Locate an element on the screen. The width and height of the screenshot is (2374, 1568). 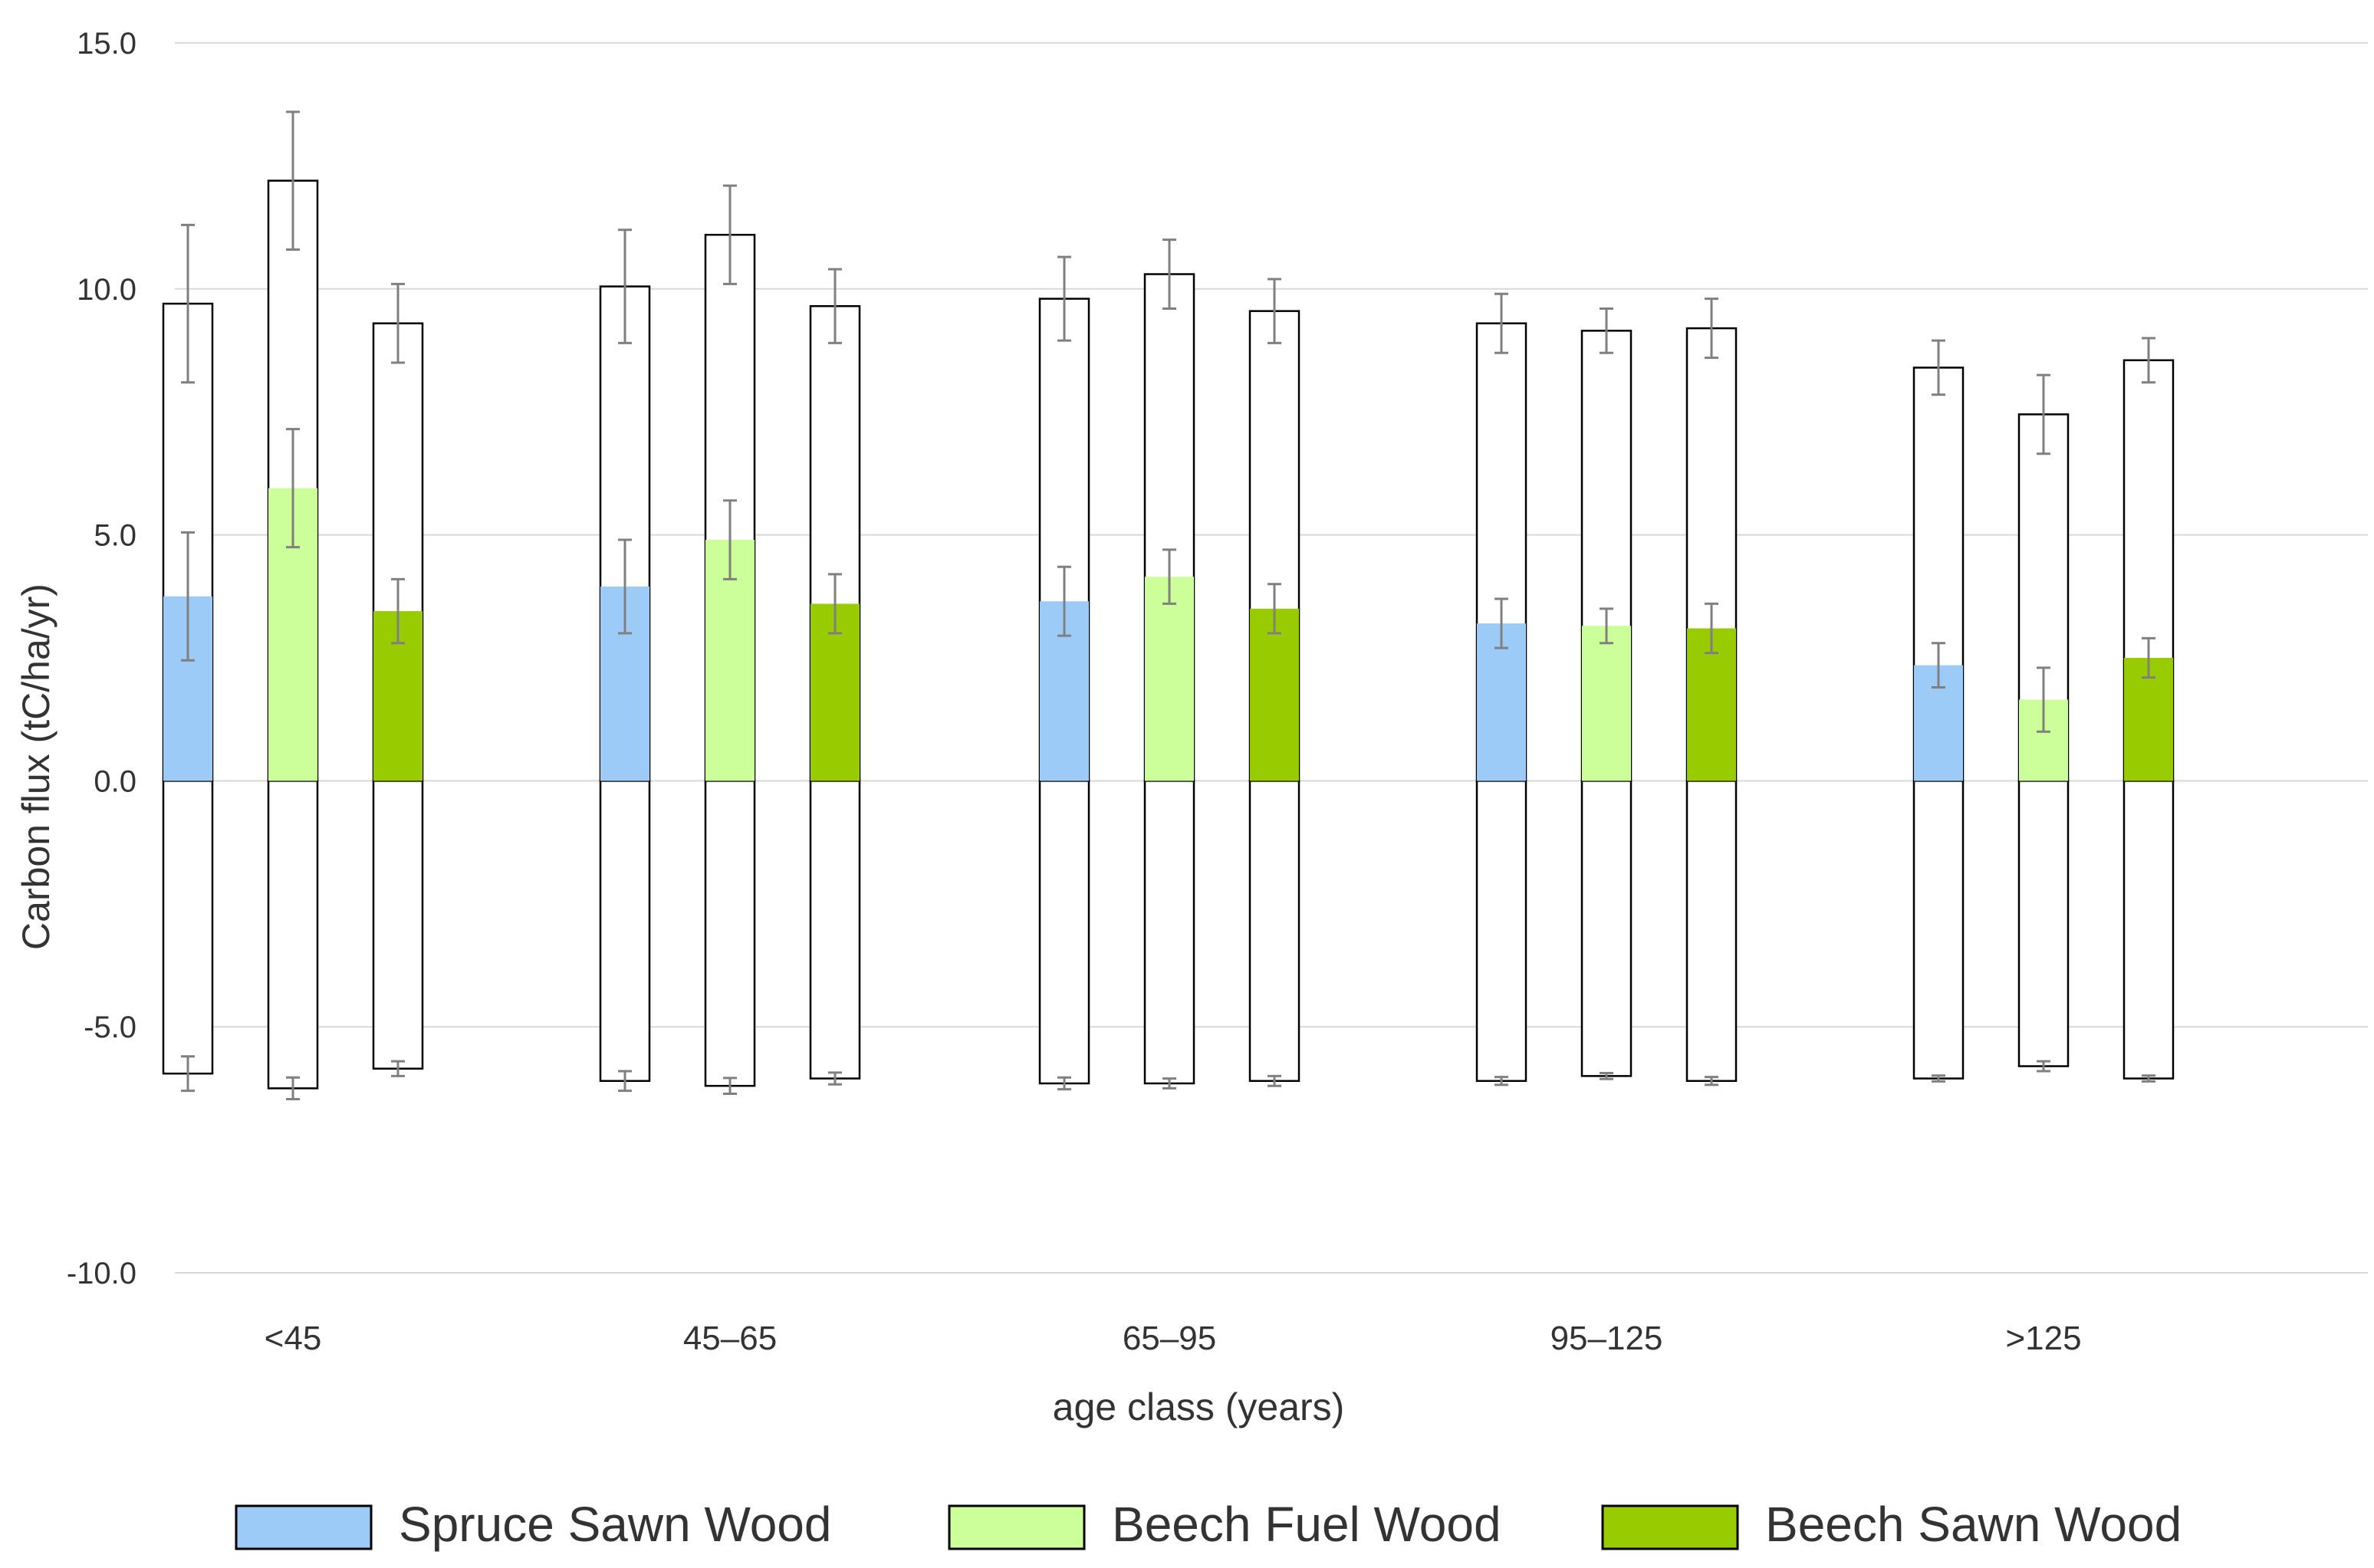
legend-item: Spruce Sawn Wood is located at coordinates (533, 1525).